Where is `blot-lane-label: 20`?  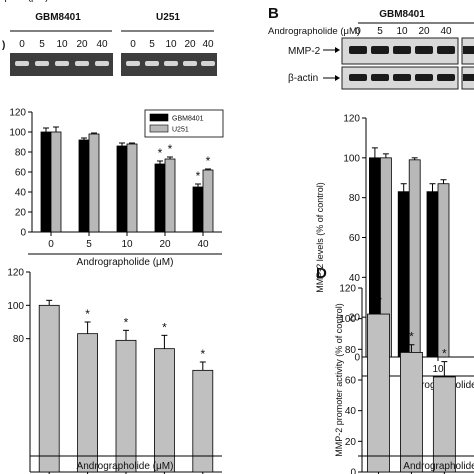
blot-lane-label: 20 is located at coordinates (424, 31).